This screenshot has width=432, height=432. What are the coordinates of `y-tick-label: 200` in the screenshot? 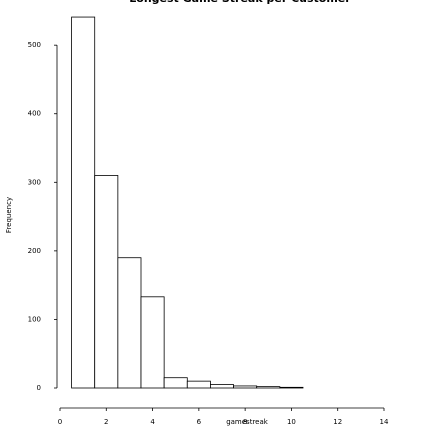 It's located at (34, 251).